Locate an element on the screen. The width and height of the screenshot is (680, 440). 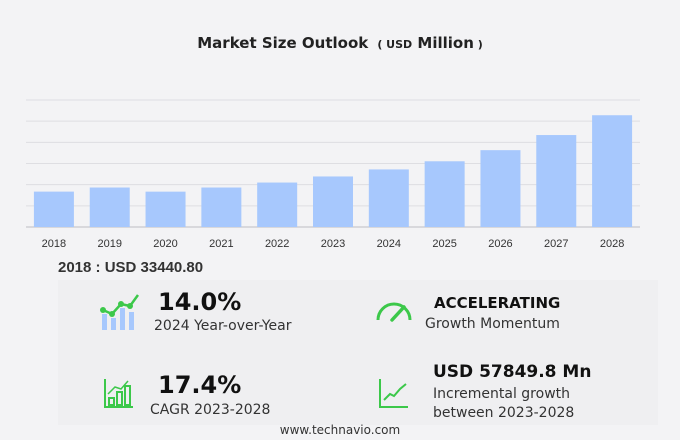
unit-million: Million is located at coordinates (443, 43).